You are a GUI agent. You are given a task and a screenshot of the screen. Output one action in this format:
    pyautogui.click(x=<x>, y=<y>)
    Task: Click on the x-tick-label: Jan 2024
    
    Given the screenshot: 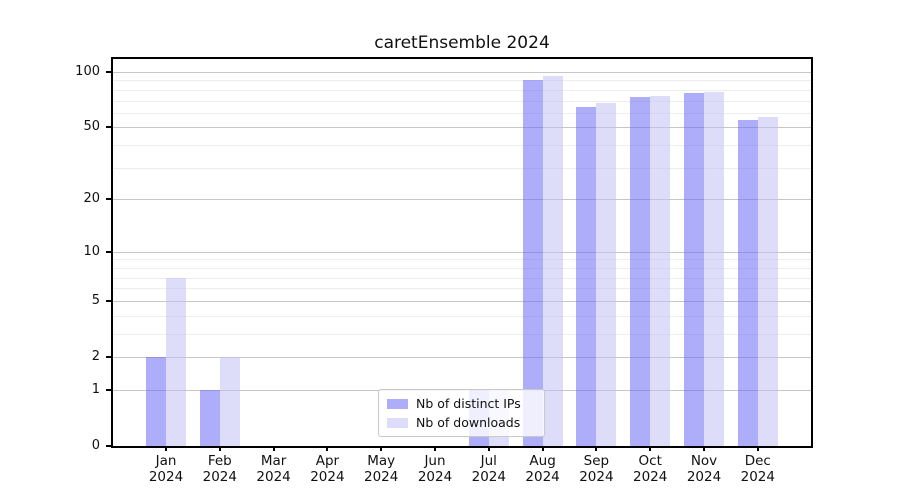 What is the action you would take?
    pyautogui.click(x=166, y=469)
    